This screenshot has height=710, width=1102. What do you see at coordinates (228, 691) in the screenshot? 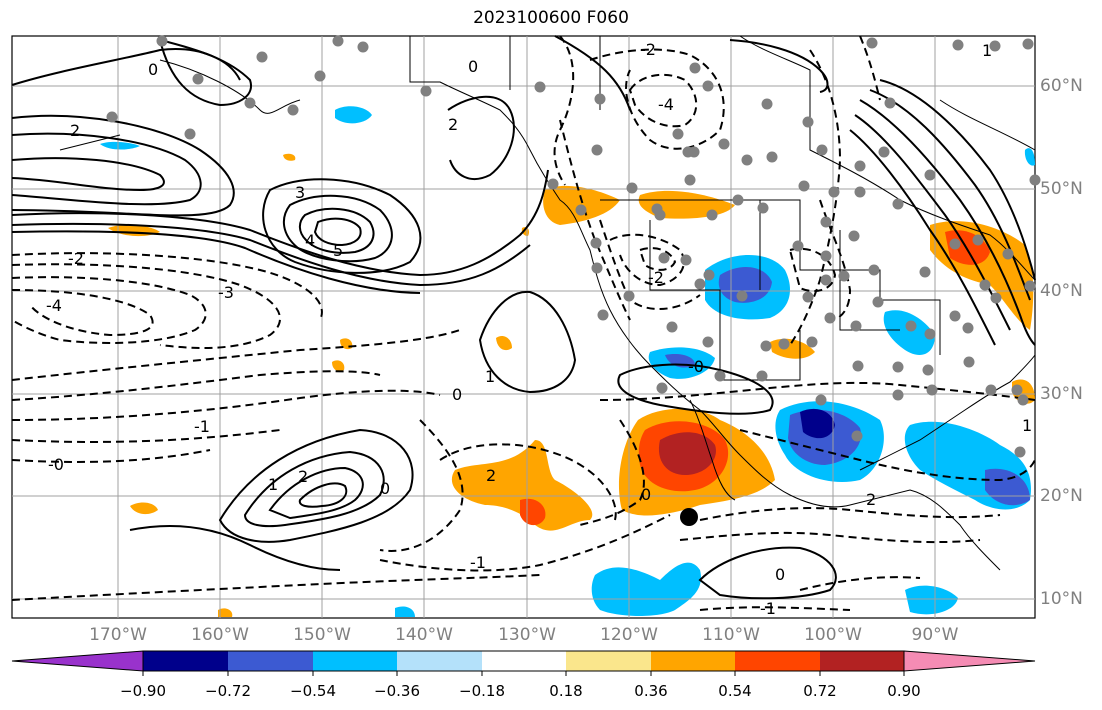
I see `colorbar-tick-label: −0.72` at bounding box center [228, 691].